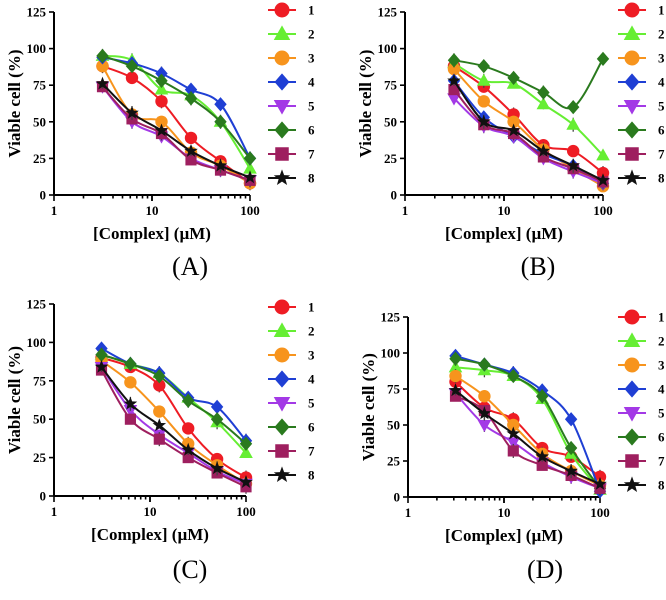 The image size is (666, 600). What do you see at coordinates (661, 178) in the screenshot?
I see `legend-label: 8` at bounding box center [661, 178].